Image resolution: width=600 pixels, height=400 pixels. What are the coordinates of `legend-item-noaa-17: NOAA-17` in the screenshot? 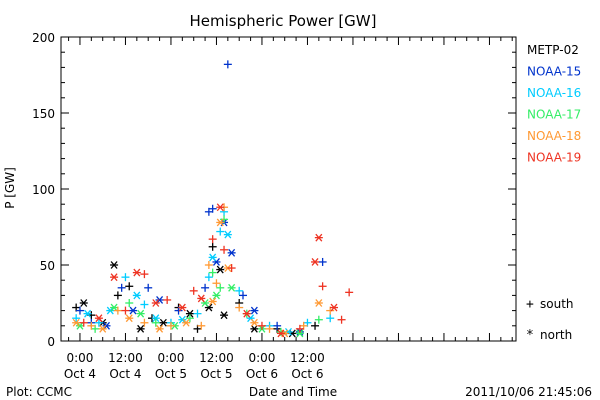 It's located at (554, 115).